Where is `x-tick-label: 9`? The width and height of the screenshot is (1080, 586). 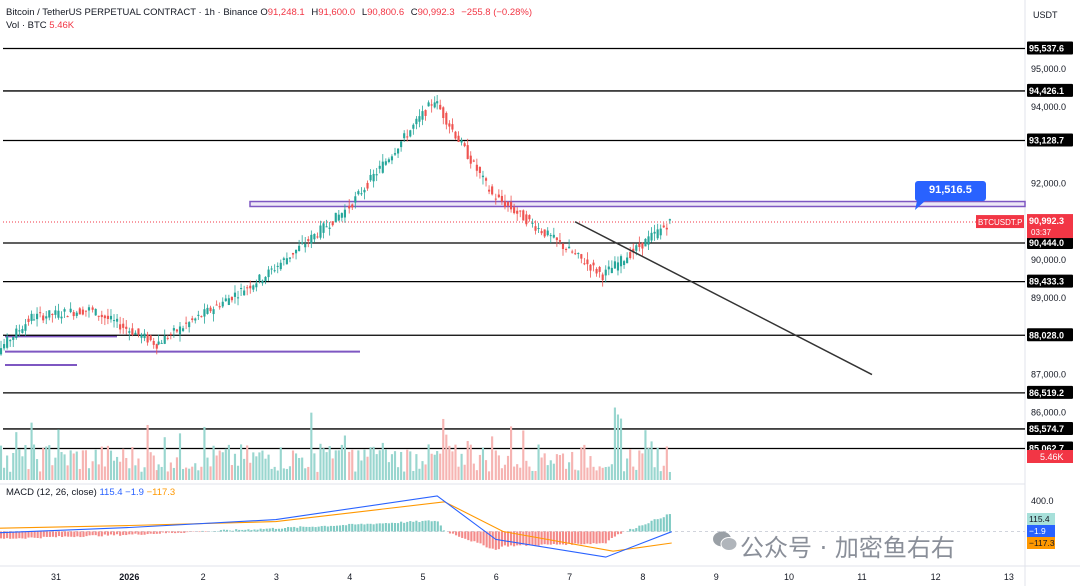
x-tick-label: 9 is located at coordinates (716, 577).